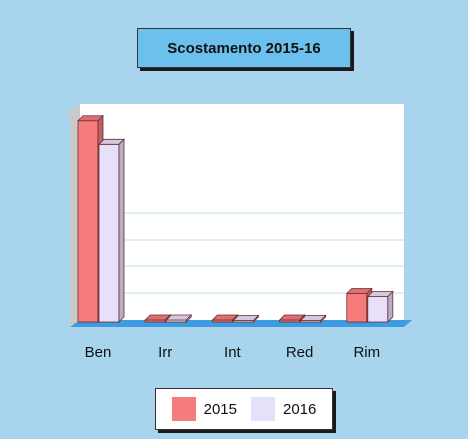  I want to click on legend-swatch-2015, so click(183, 409).